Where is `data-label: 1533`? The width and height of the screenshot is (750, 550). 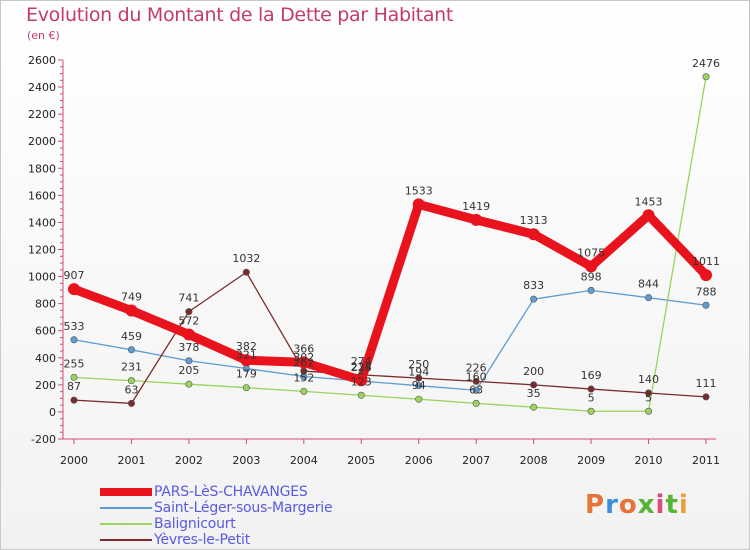
data-label: 1533 is located at coordinates (419, 190).